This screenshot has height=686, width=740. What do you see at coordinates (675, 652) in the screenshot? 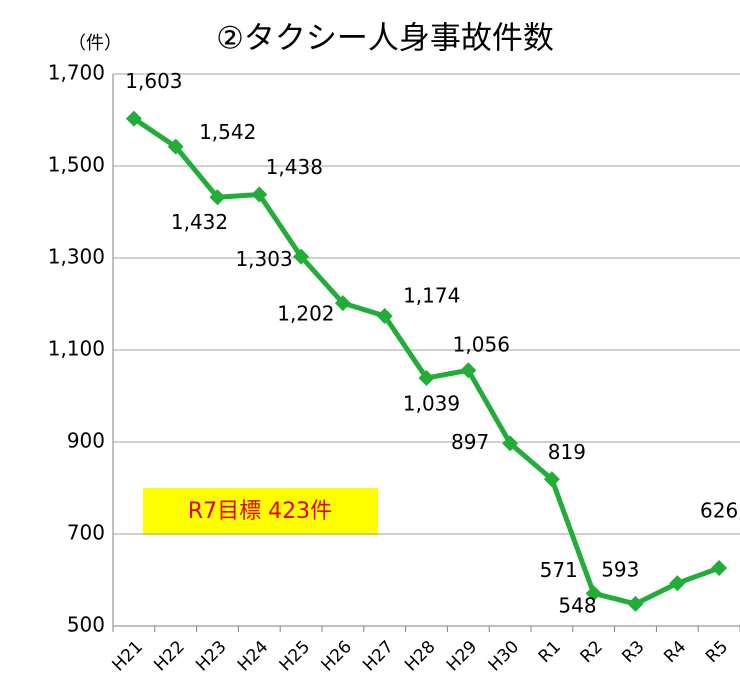
I see `x-tick-label: R4` at bounding box center [675, 652].